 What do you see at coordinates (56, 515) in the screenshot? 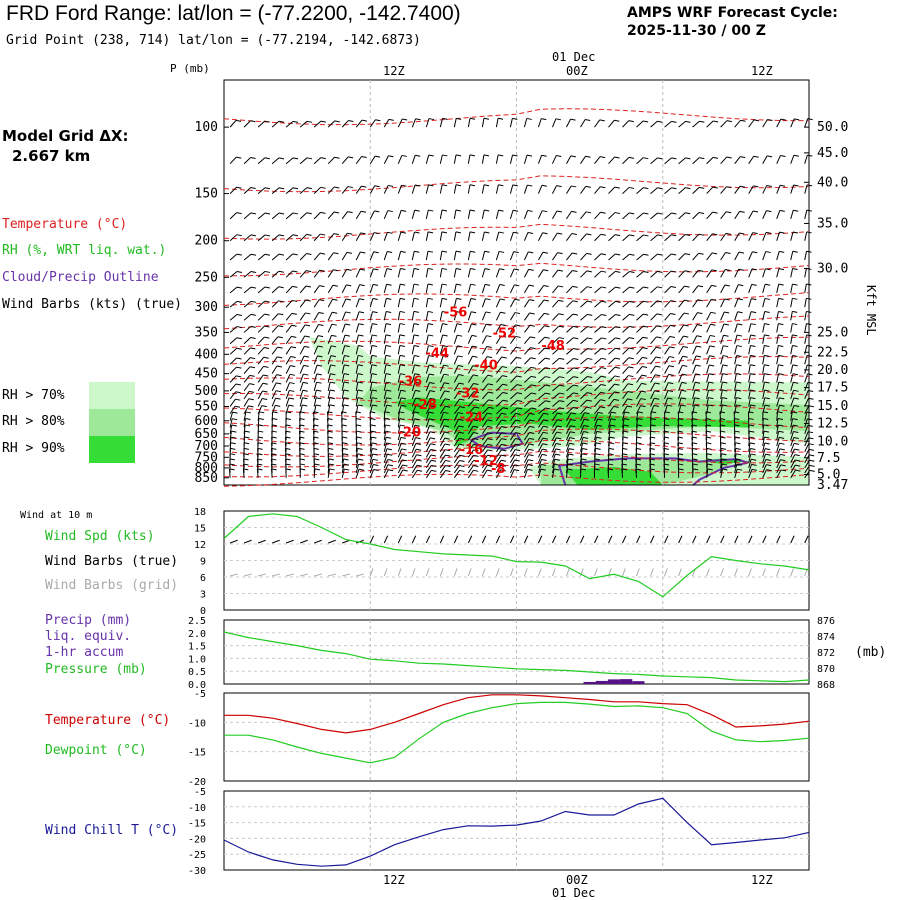
I see `wind-panel-title: Wind at 10 m` at bounding box center [56, 515].